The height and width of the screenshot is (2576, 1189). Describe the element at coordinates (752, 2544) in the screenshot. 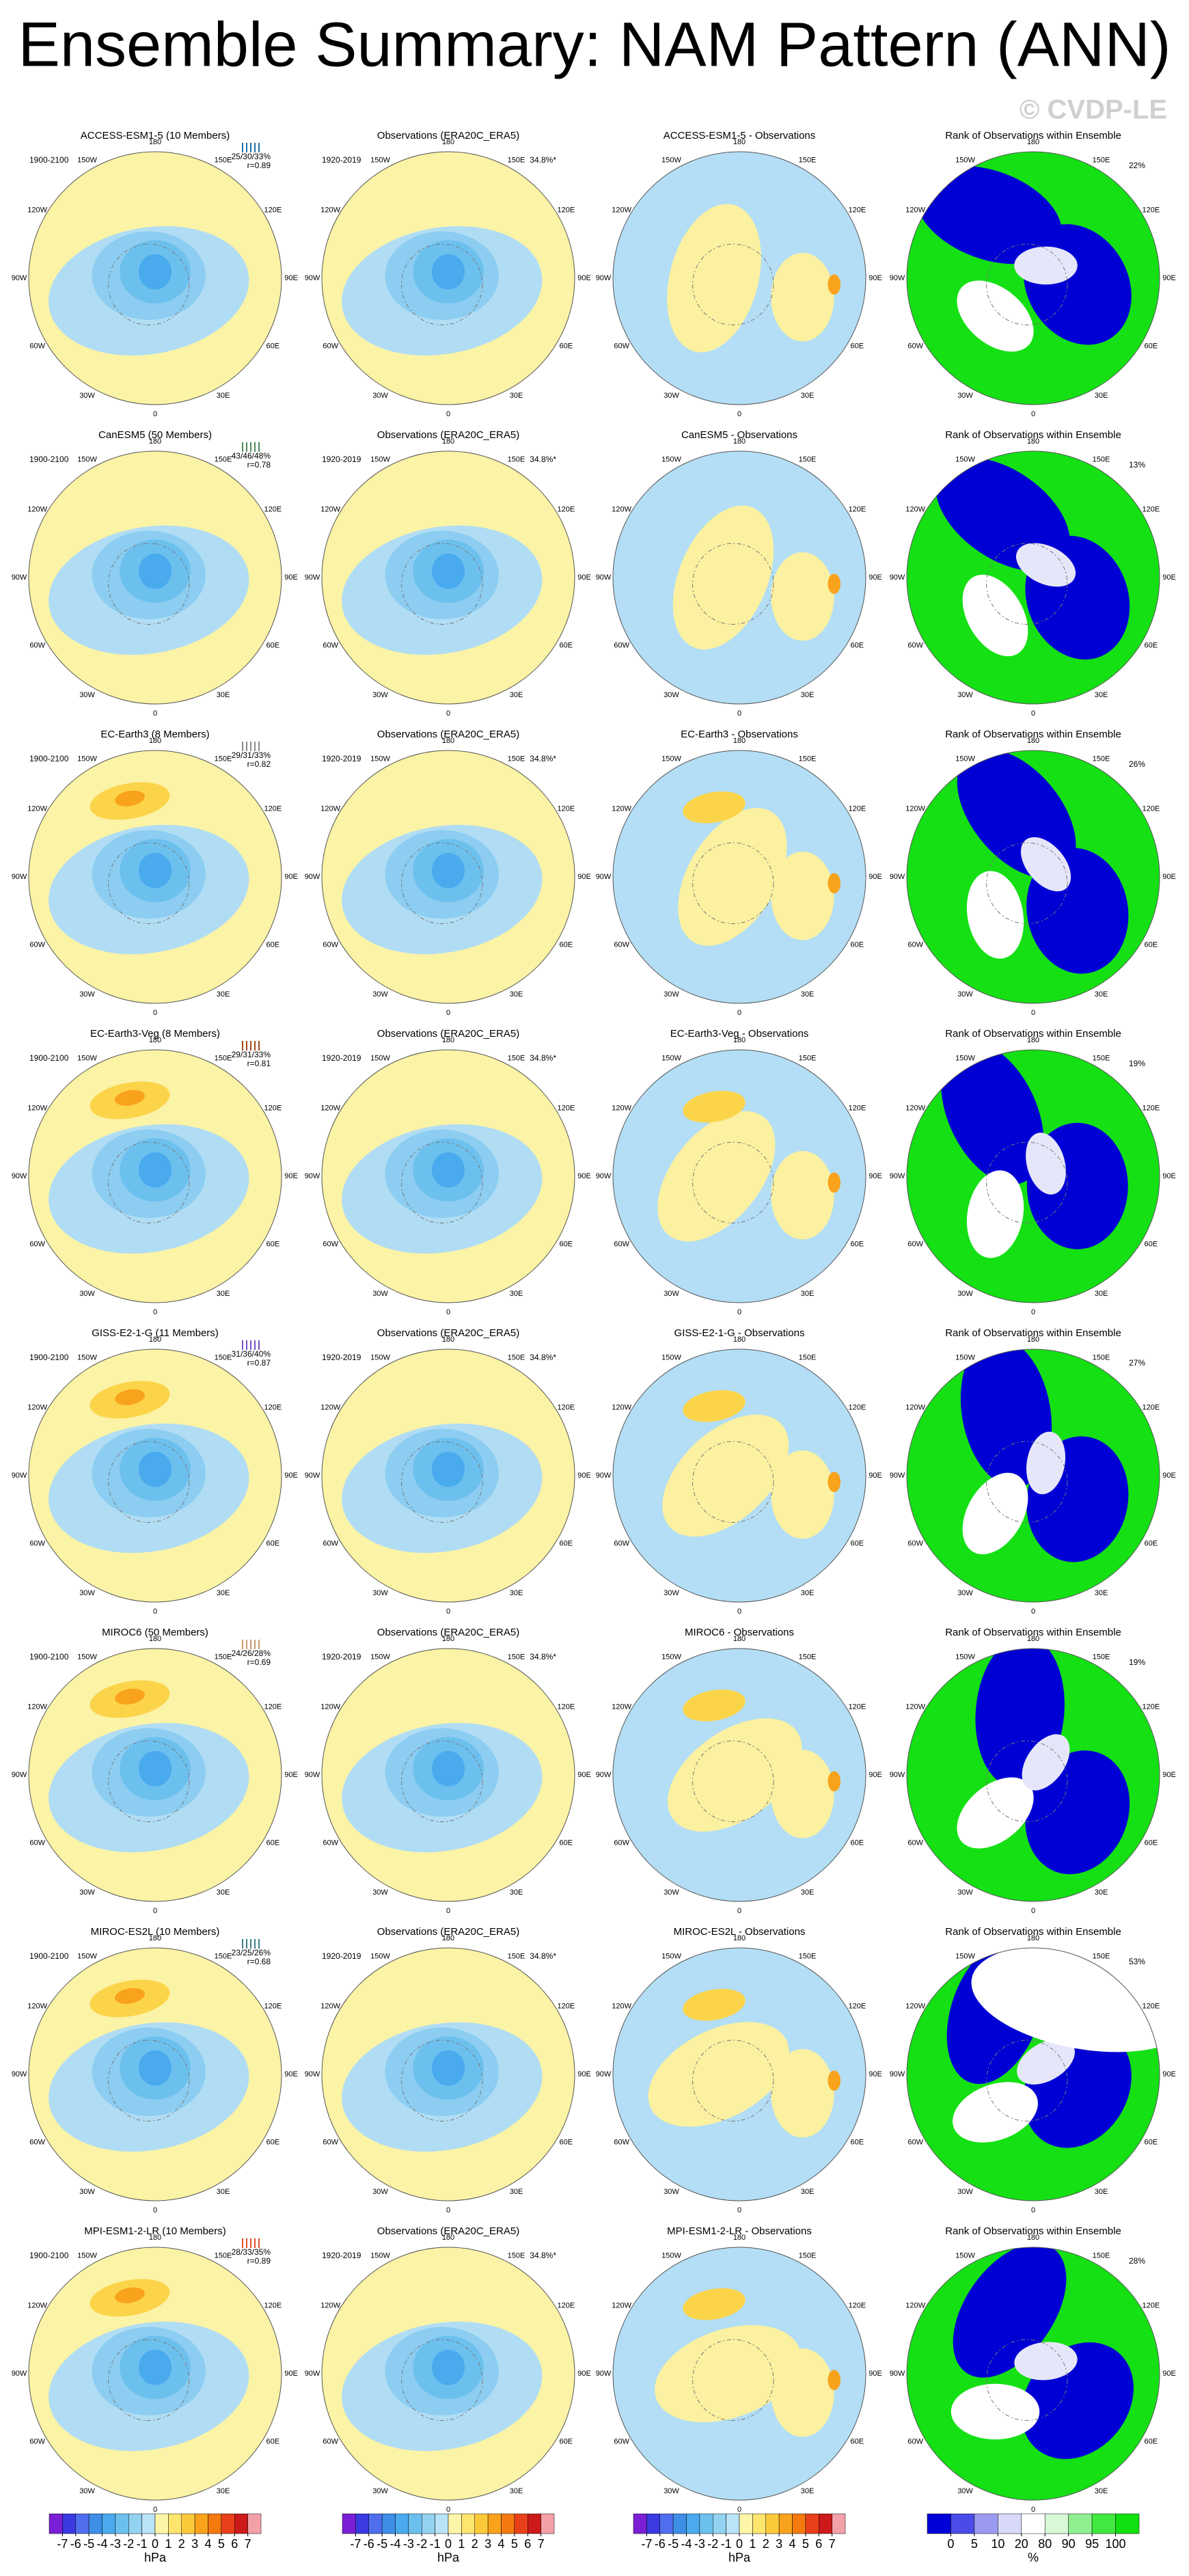

I see `colorbar-label: 1` at that location.